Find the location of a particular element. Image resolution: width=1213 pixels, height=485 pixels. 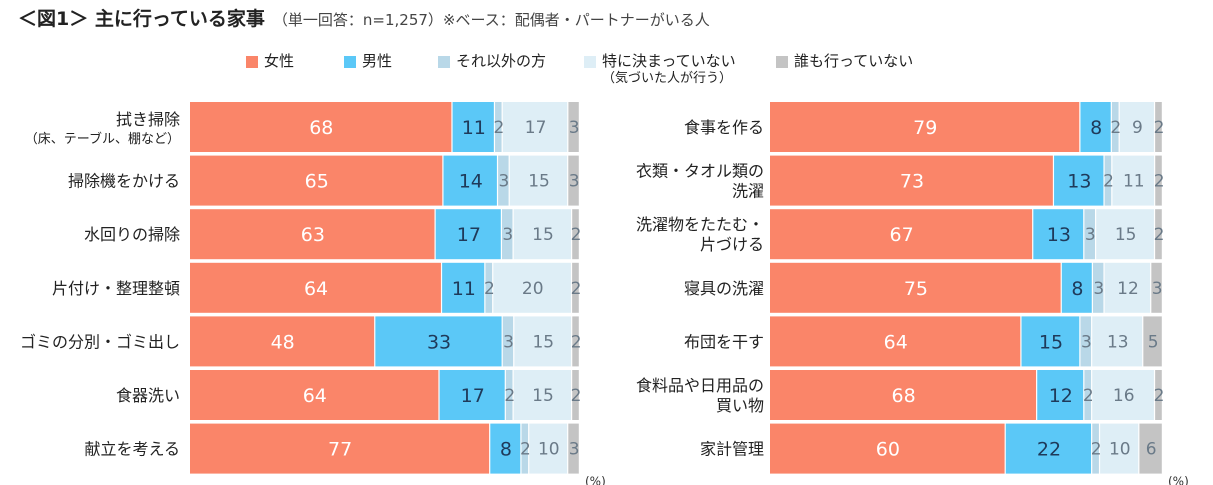

bar-segment-p2-r7-s2 is located at coordinates (1048, 448).